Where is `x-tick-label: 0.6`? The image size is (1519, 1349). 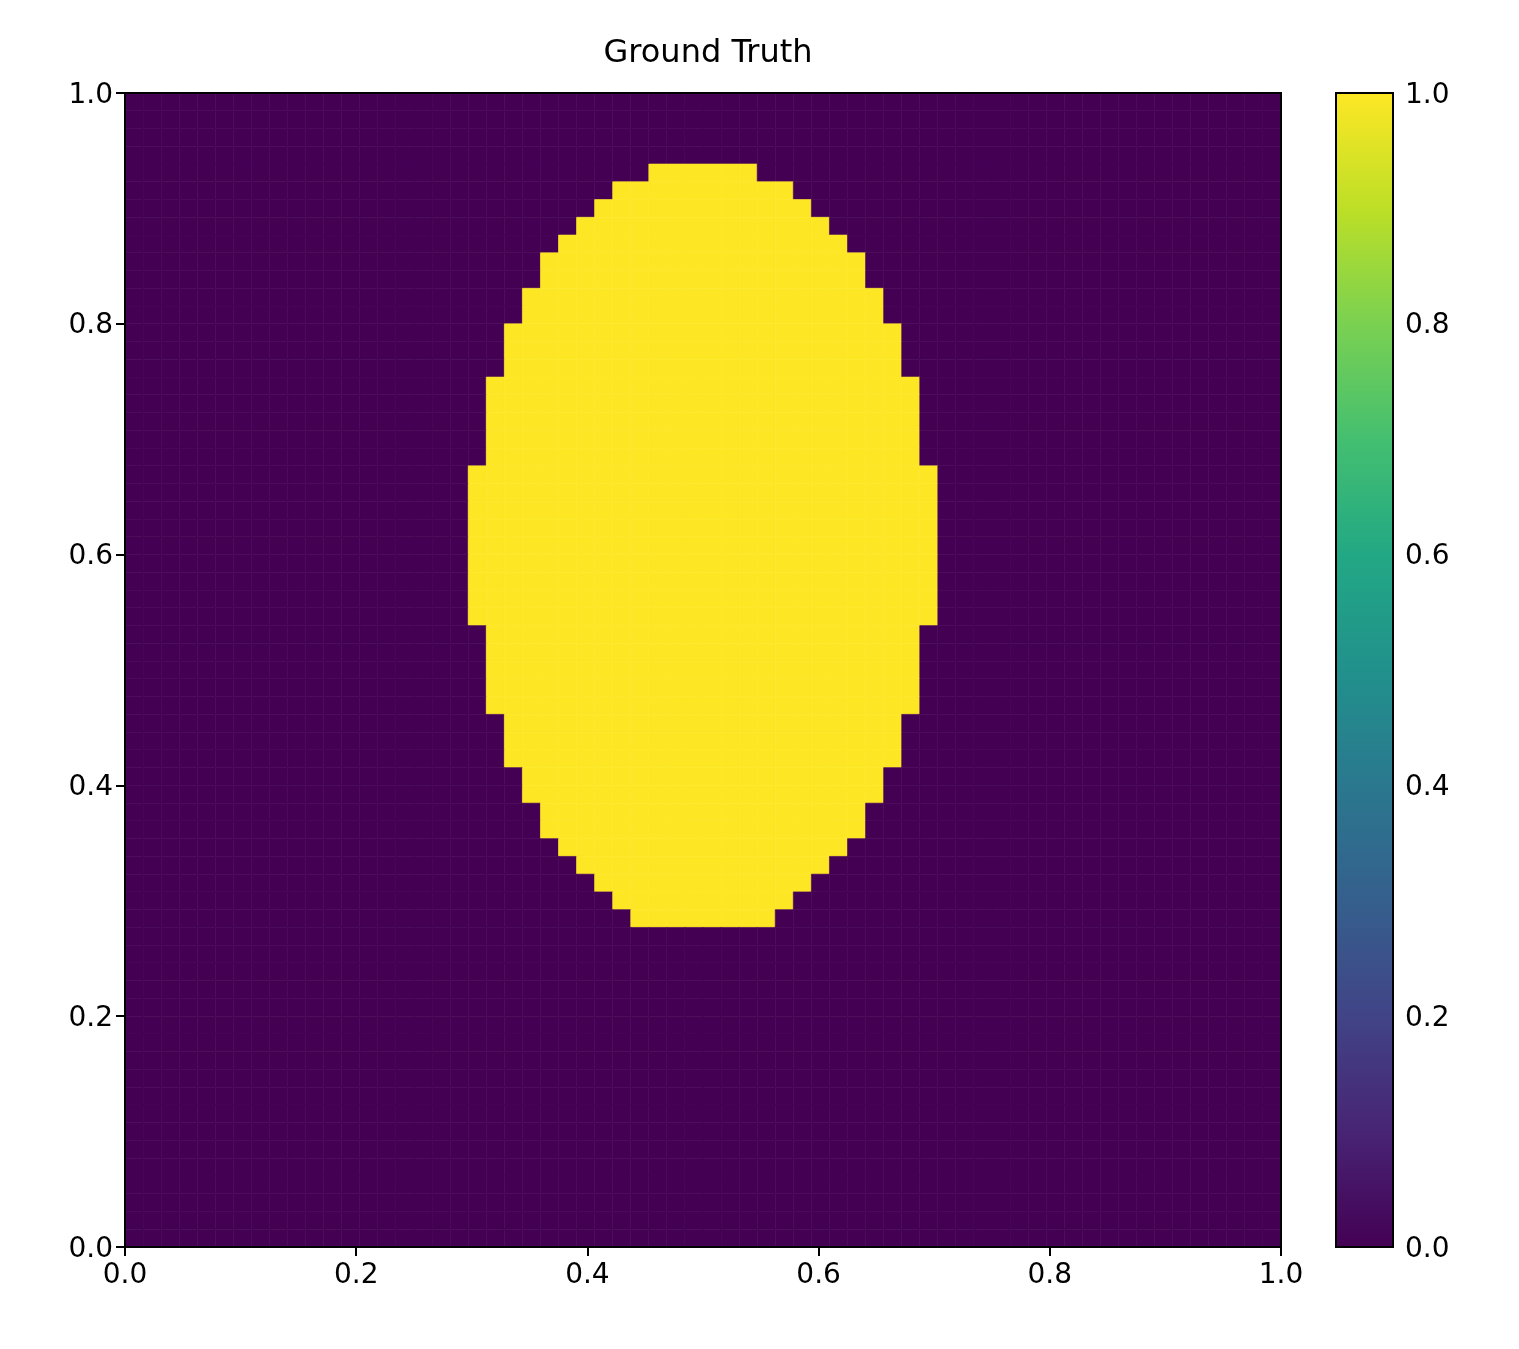
x-tick-label: 0.6 is located at coordinates (818, 1273).